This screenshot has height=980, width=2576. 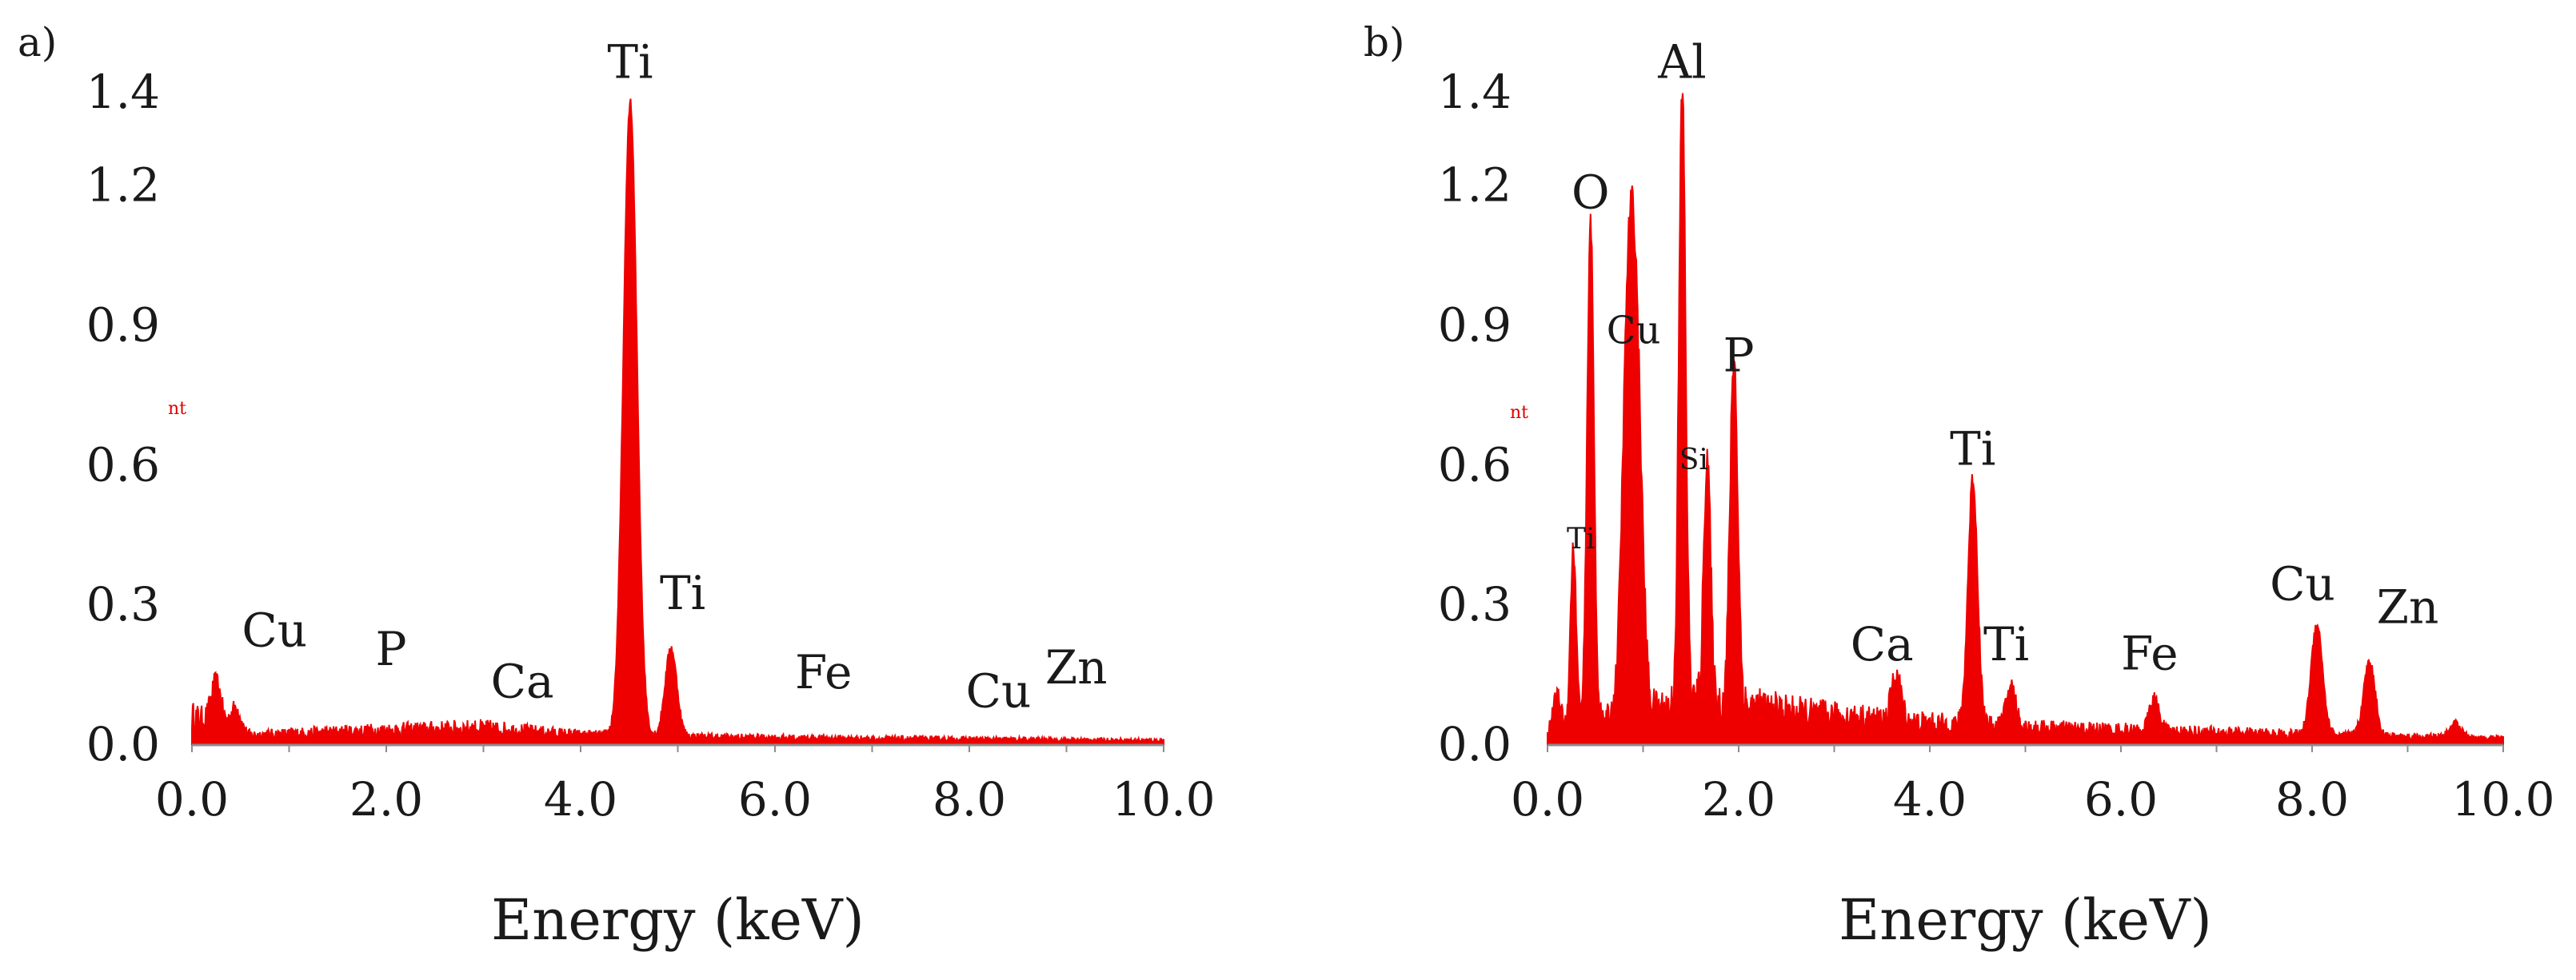 What do you see at coordinates (1475, 418) in the screenshot?
I see `y-axis-b: 0.0 0.3 0.6 0.9 1.2 1.4` at bounding box center [1475, 418].